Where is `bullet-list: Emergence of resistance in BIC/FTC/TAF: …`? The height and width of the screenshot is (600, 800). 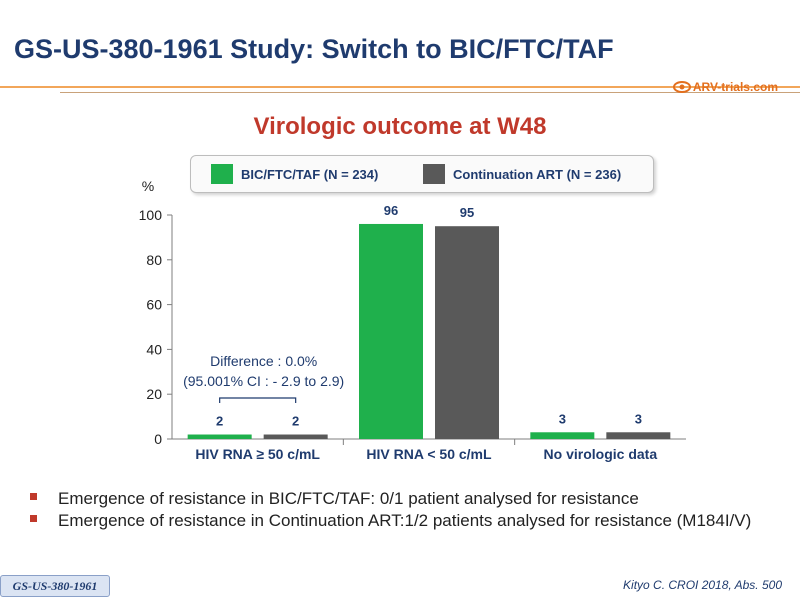 bullet-list: Emergence of resistance in BIC/FTC/TAF: … is located at coordinates (400, 510).